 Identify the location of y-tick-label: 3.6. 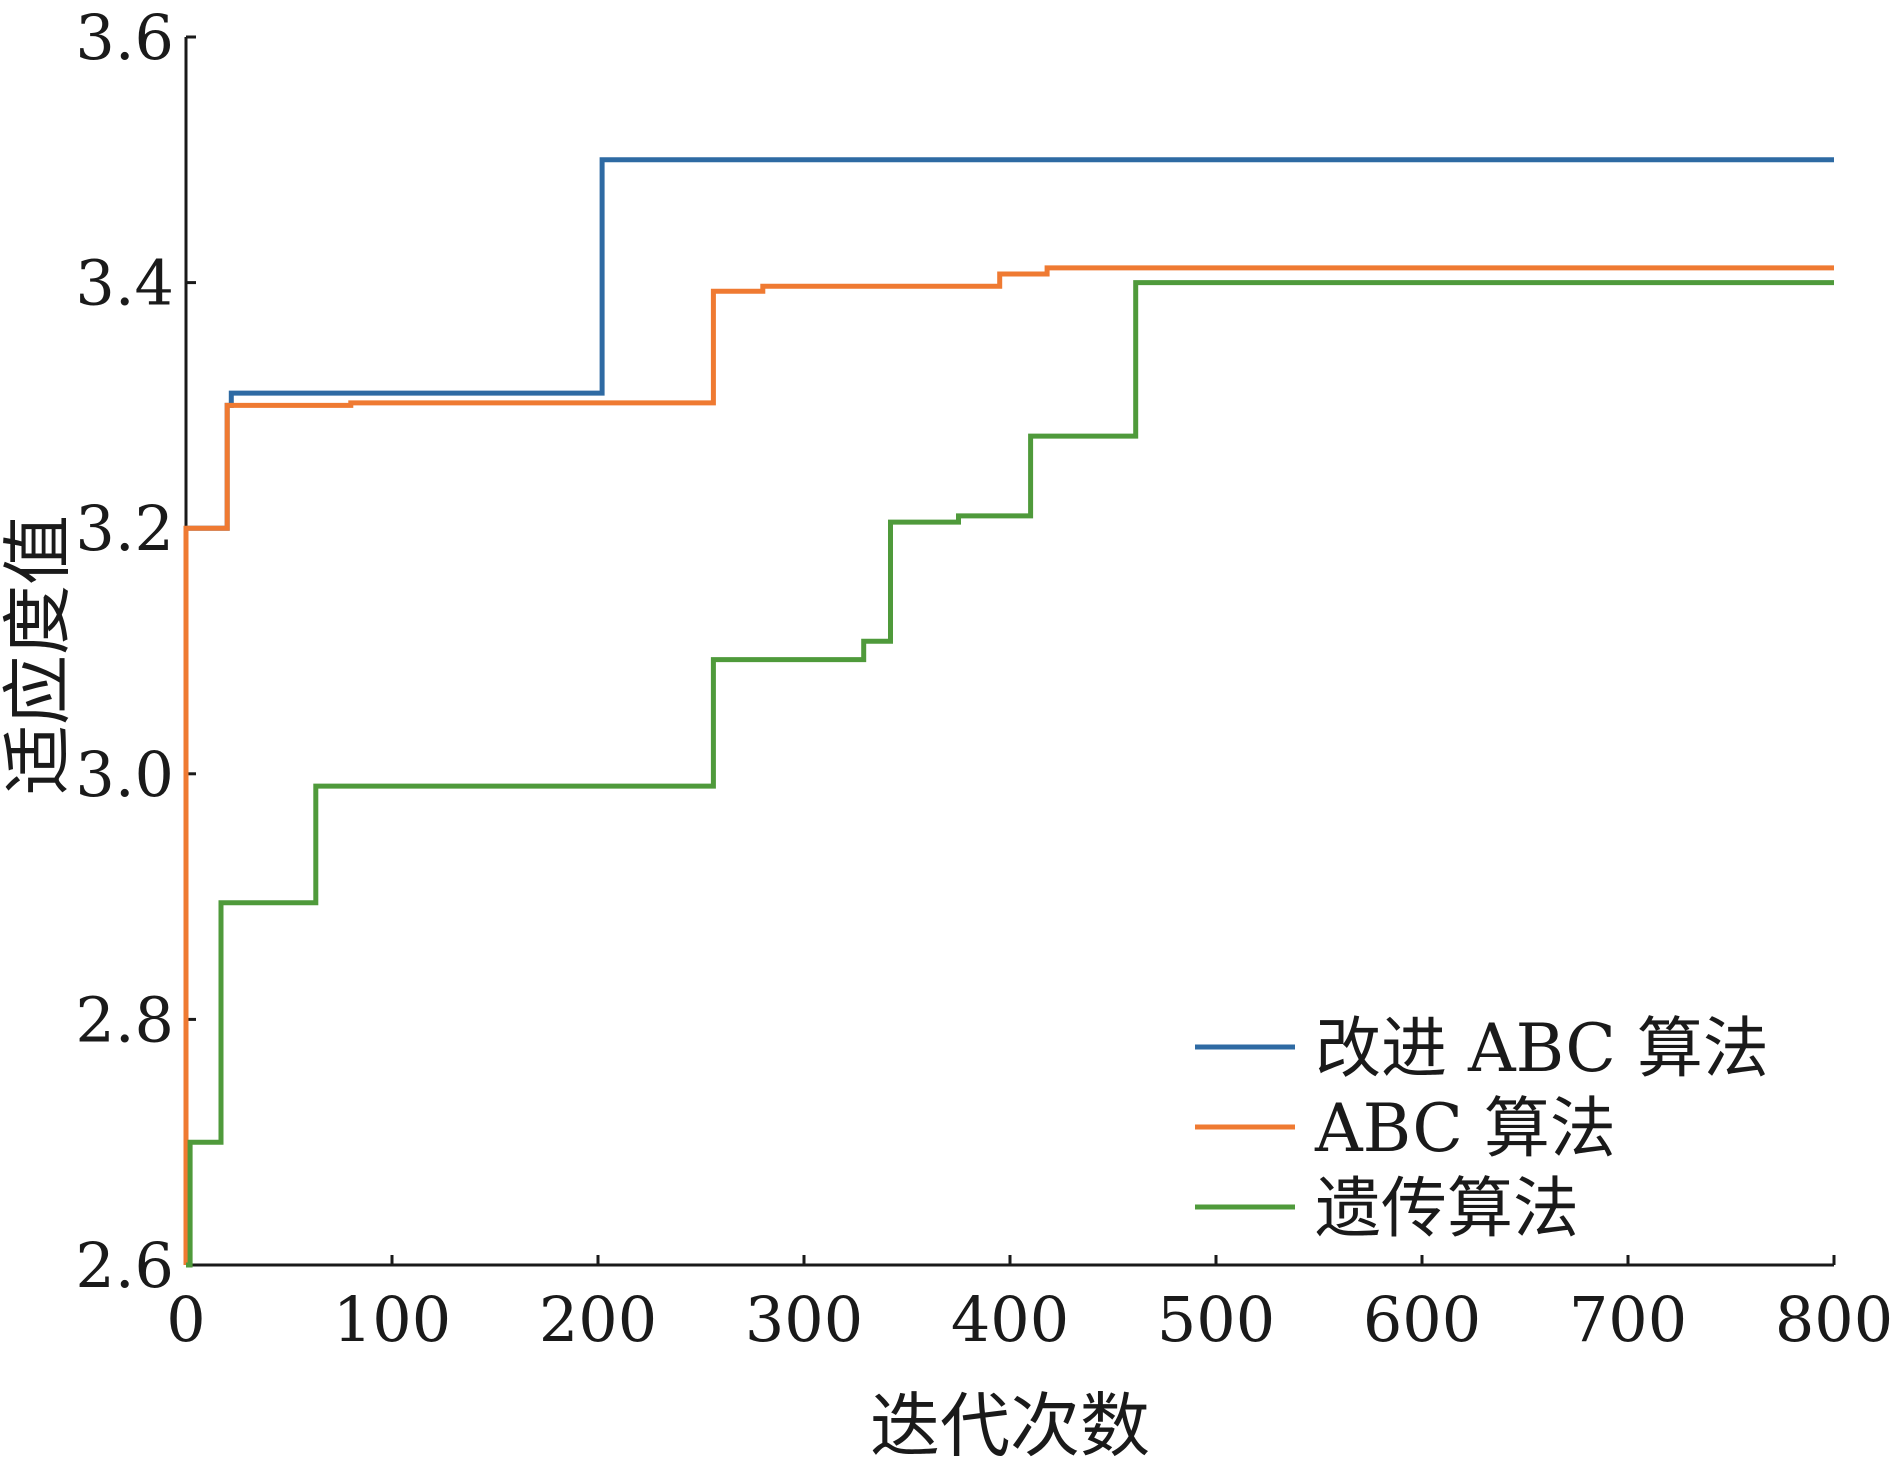
(124, 37).